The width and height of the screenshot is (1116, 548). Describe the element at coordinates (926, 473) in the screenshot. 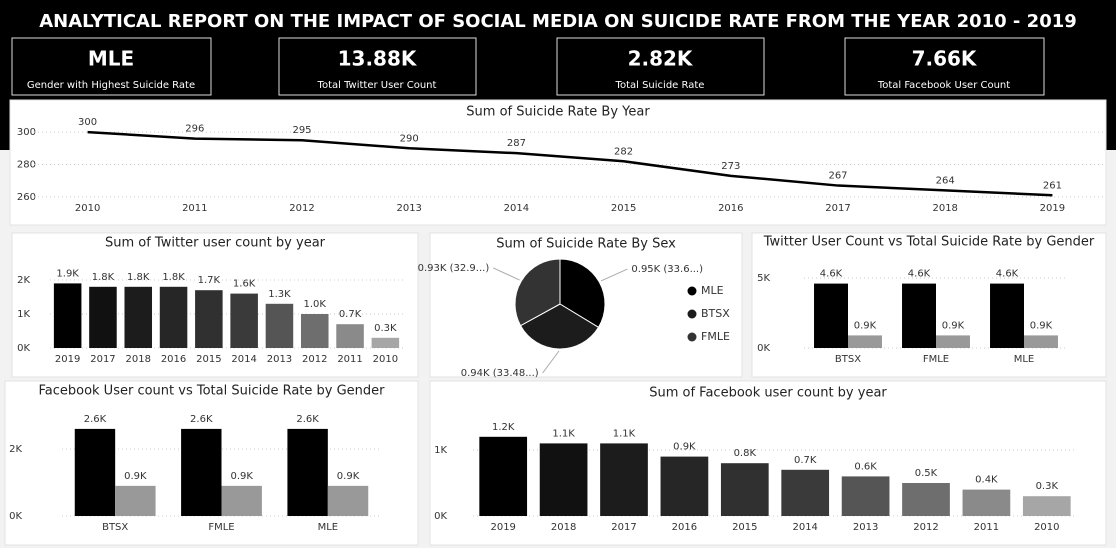

I see `data-label: 0.5K` at that location.